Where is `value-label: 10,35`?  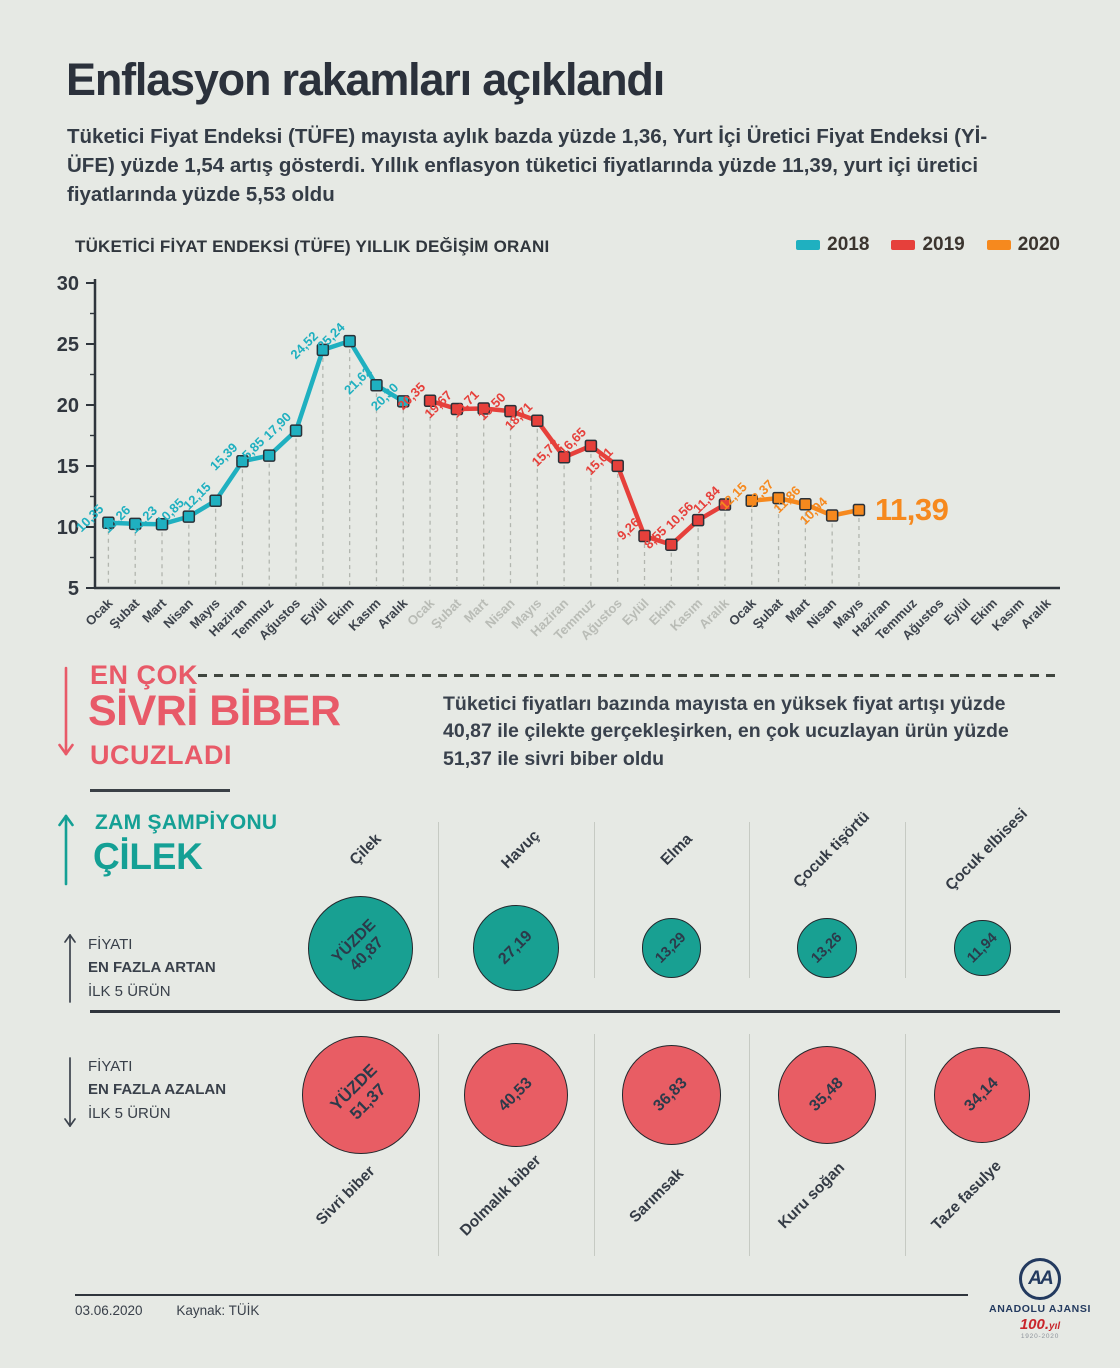
value-label: 10,35 is located at coordinates (90, 518).